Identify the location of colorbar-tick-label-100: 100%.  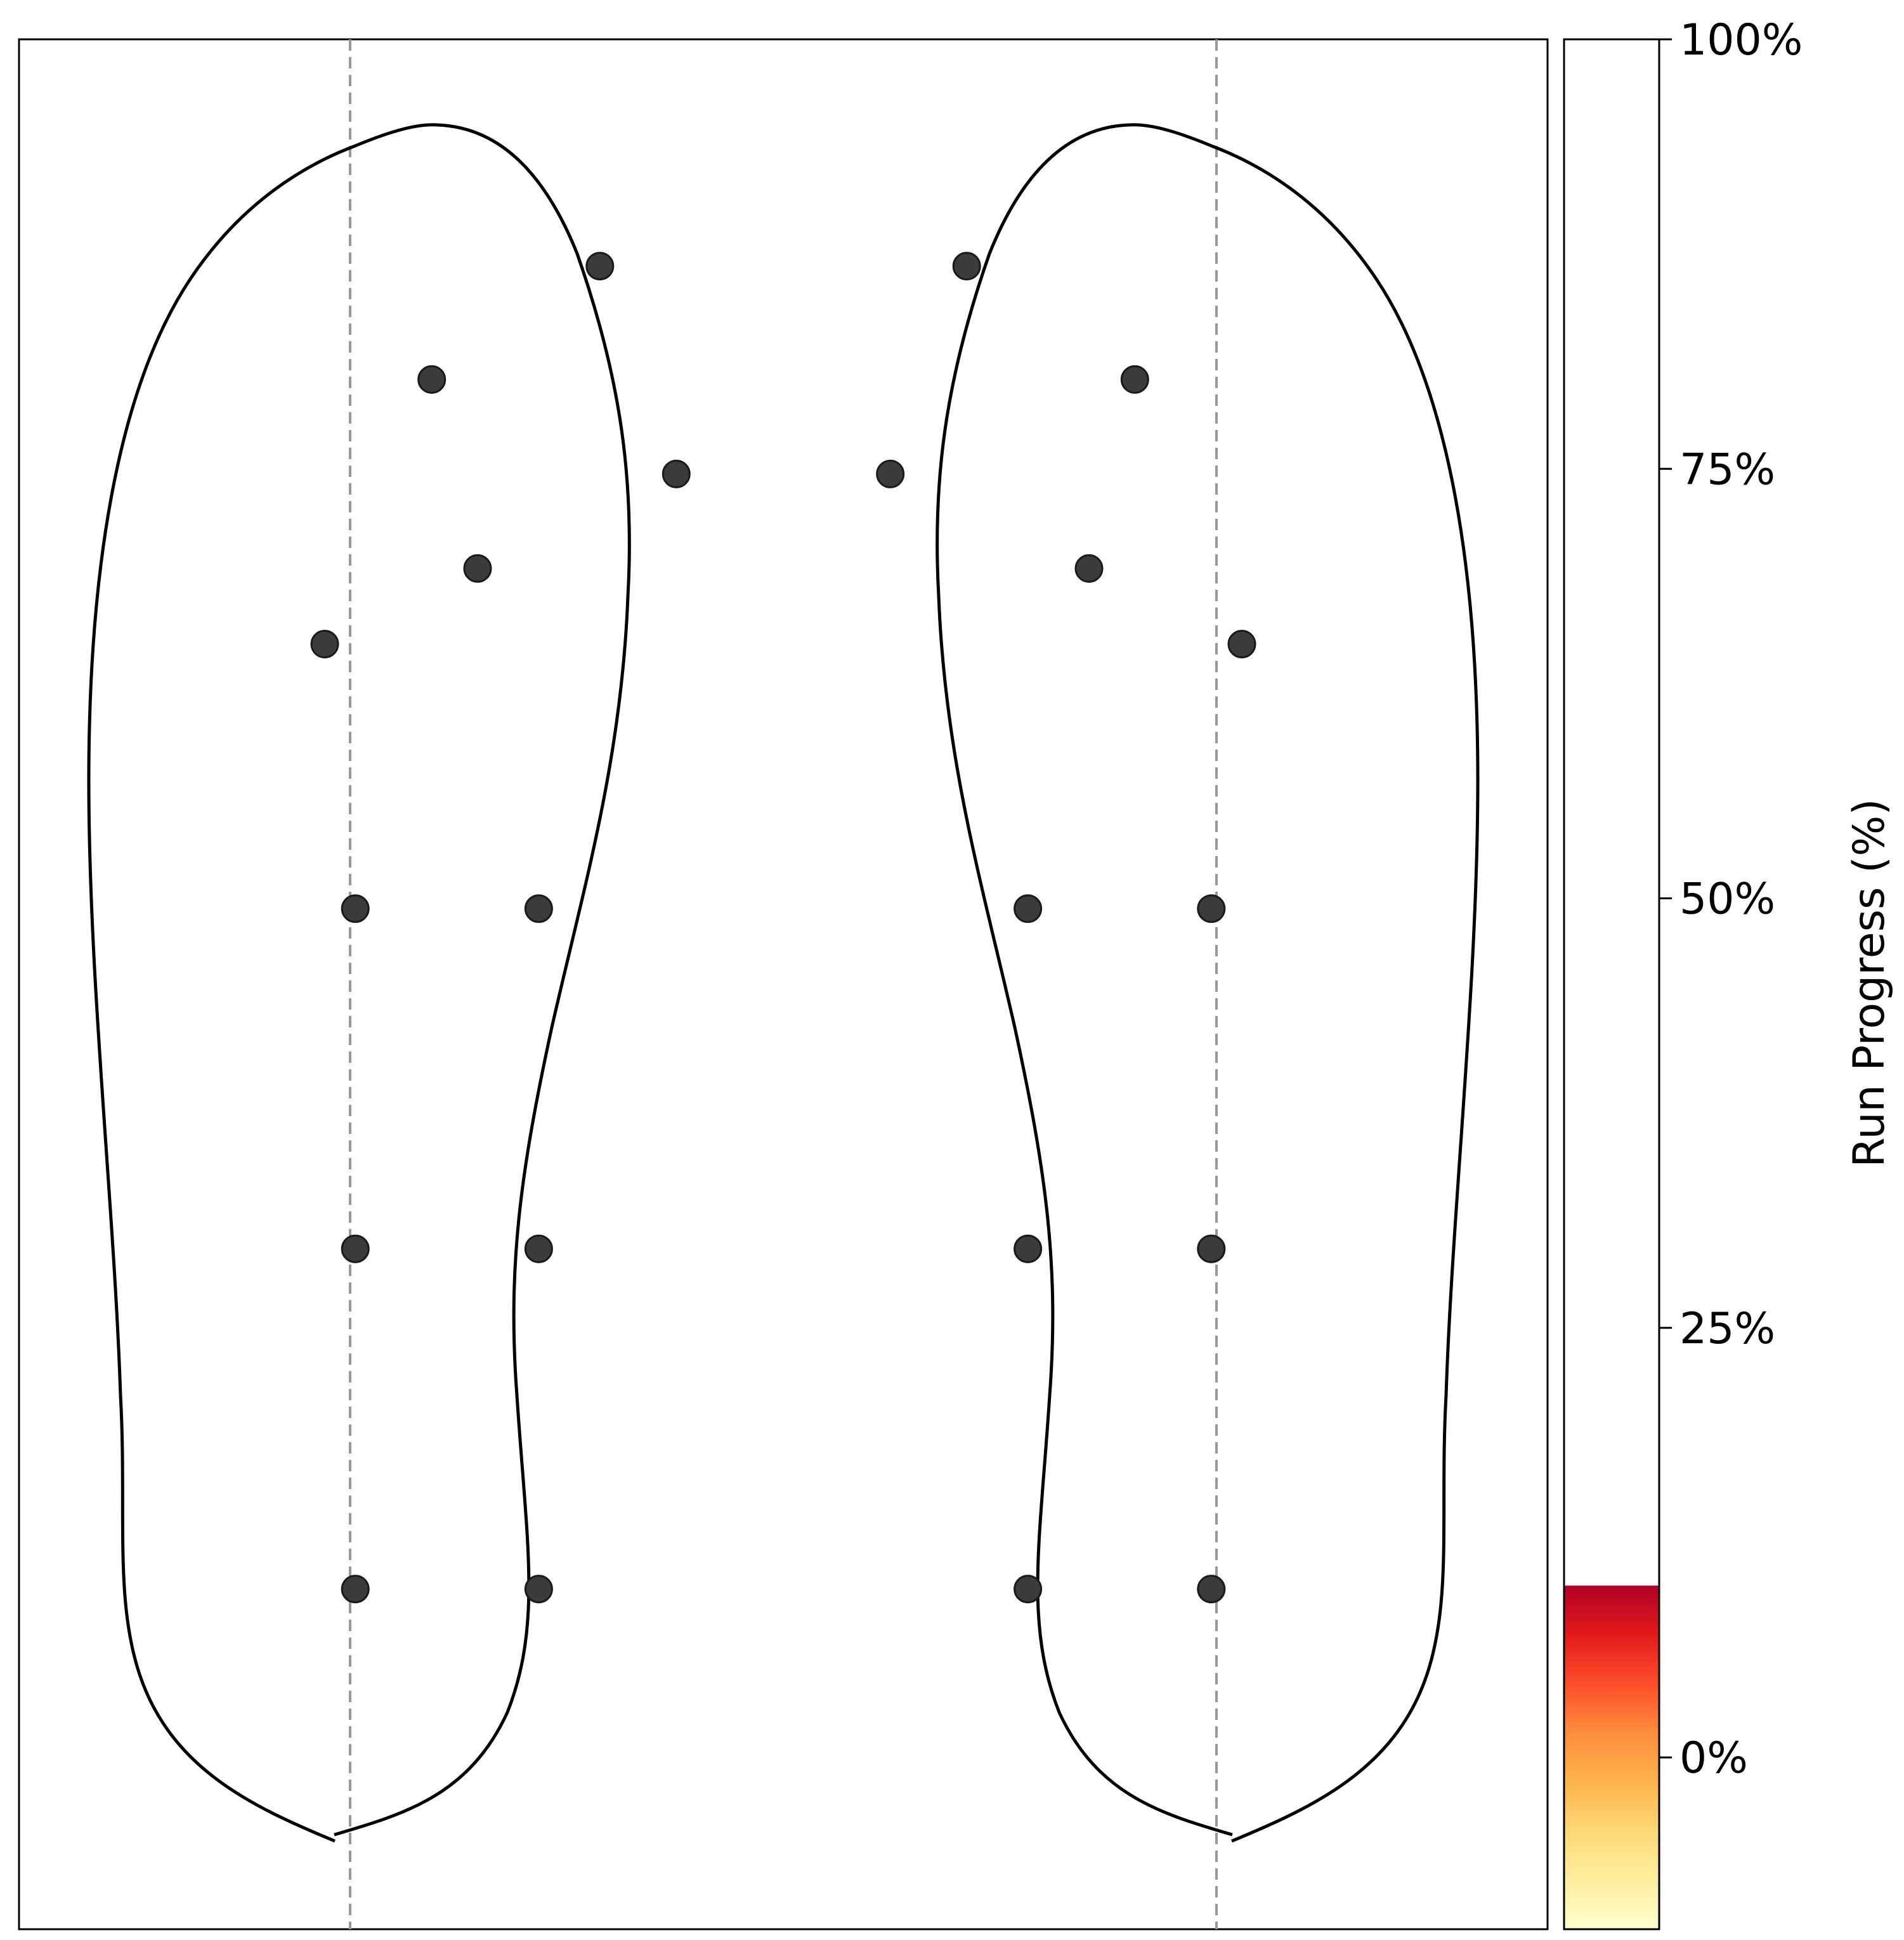
(1741, 40).